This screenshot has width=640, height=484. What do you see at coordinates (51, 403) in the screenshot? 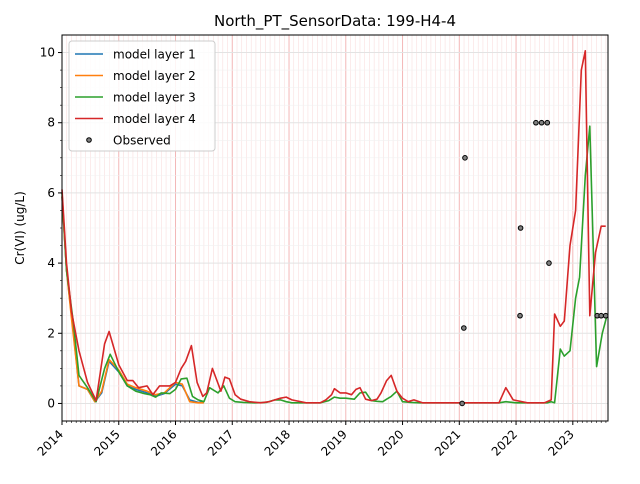
I see `y-tick-label: 0` at bounding box center [51, 403].